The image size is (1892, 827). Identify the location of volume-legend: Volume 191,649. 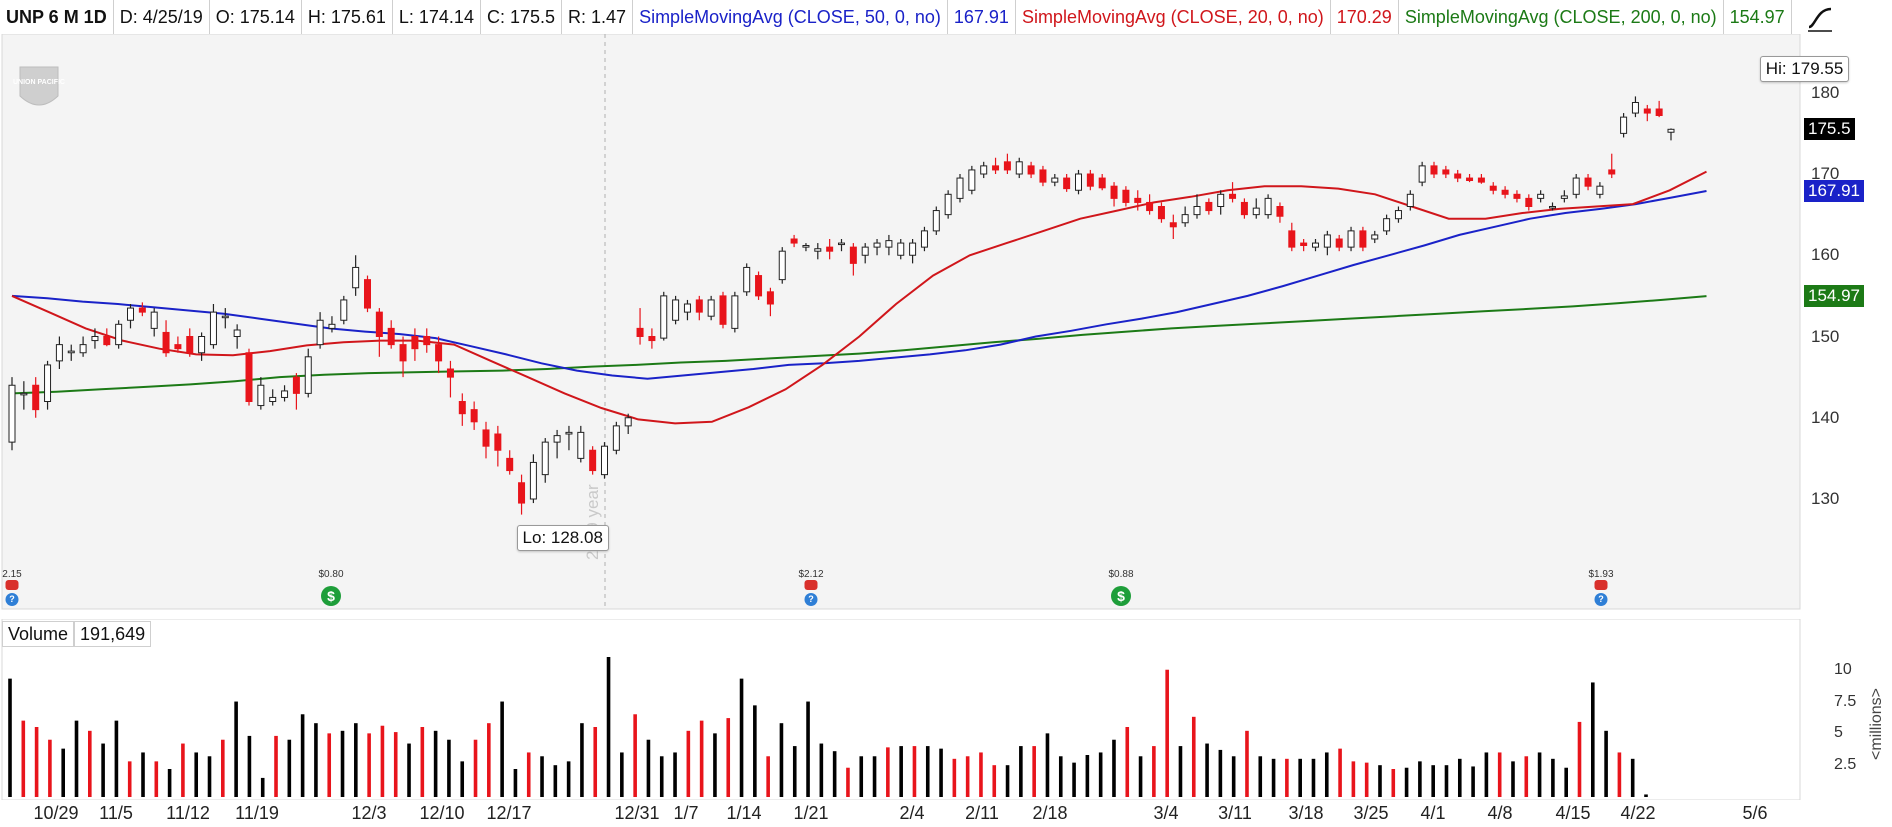
(77, 634).